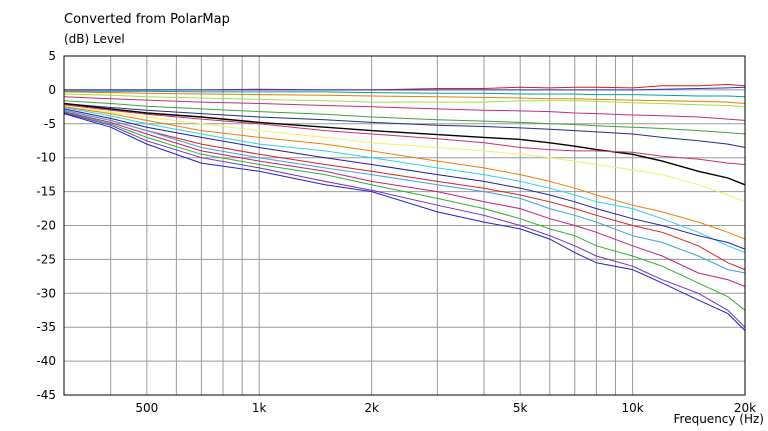  What do you see at coordinates (46, 327) in the screenshot?
I see `y-tick-label: -35` at bounding box center [46, 327].